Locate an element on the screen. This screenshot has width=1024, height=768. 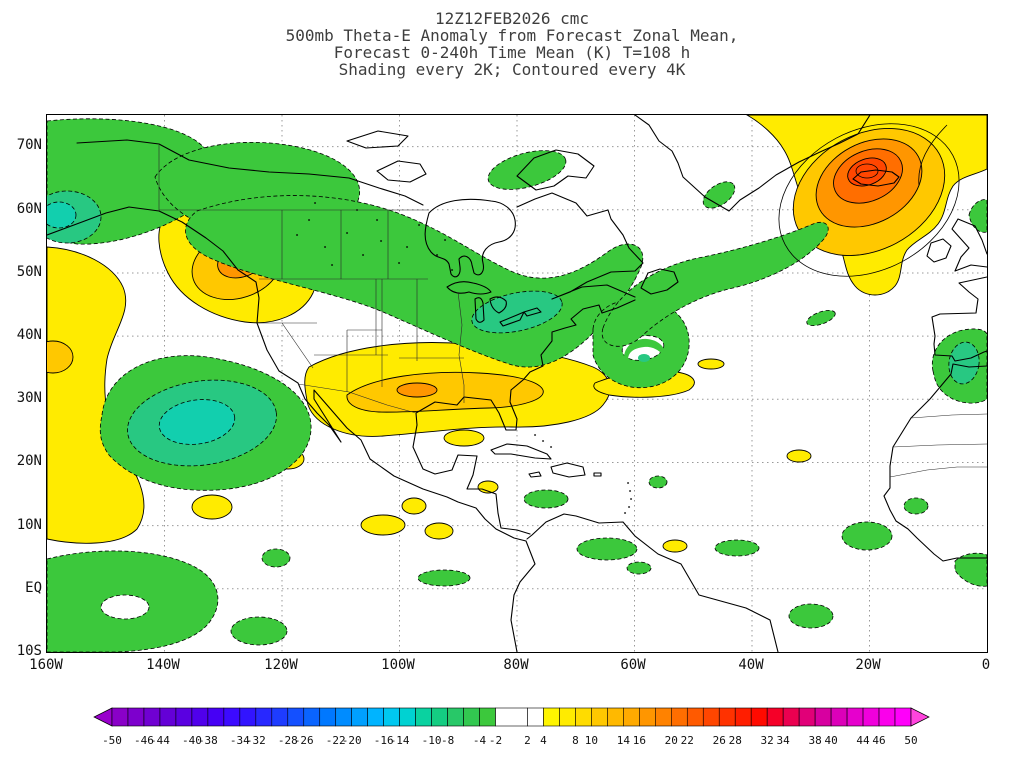
contour-line is located at coordinates (869, 200).